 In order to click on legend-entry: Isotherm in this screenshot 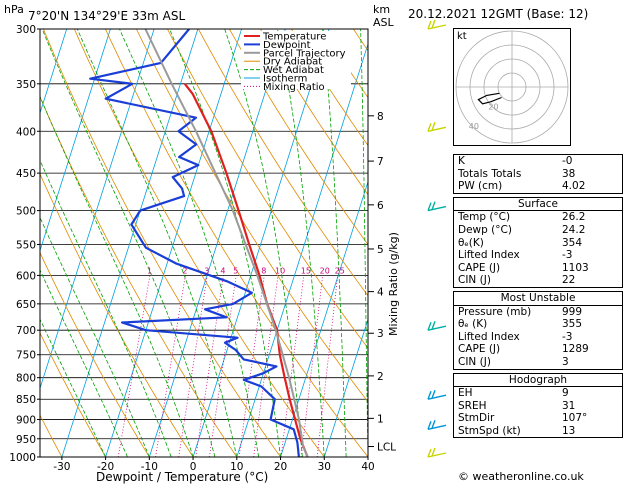, I will do `click(285, 79)`.